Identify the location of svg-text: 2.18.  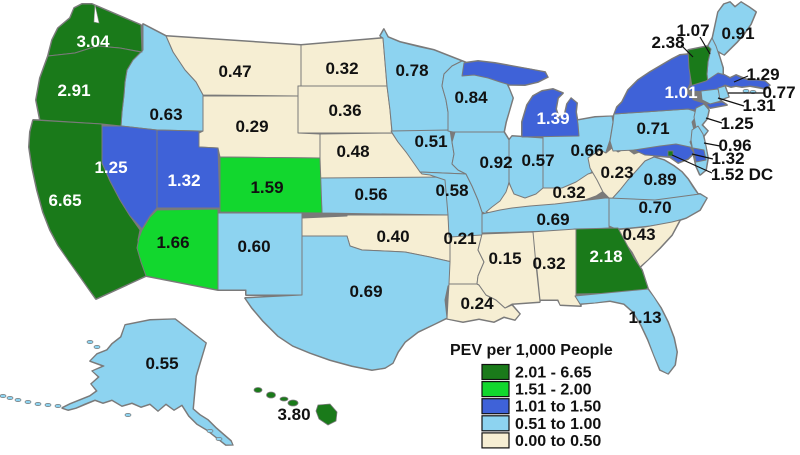
(605, 256).